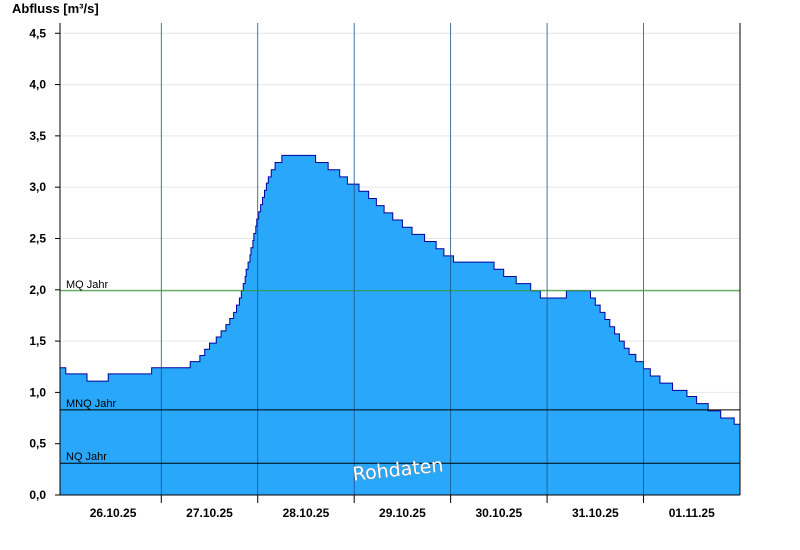 The image size is (800, 550). What do you see at coordinates (37, 187) in the screenshot?
I see `y-tick-label: 3,0` at bounding box center [37, 187].